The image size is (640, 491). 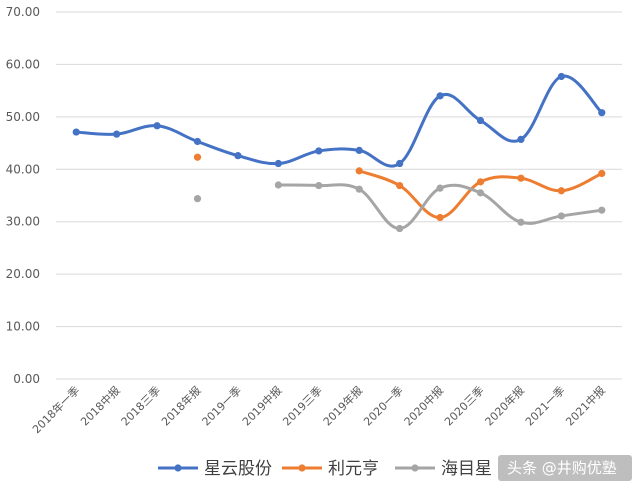 I want to click on x-tick-label: 2020中报, so click(x=423, y=405).